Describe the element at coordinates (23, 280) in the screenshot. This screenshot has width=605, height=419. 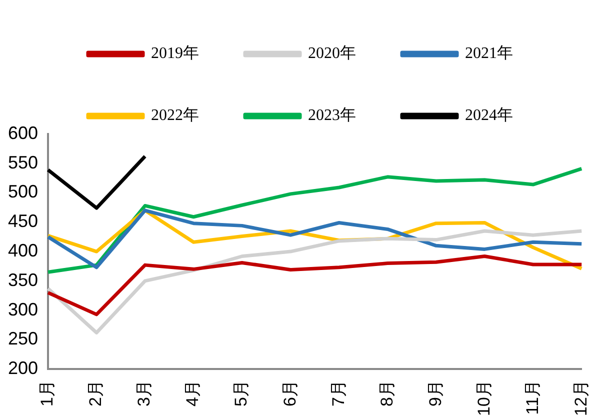
I see `y-tick-label: 350` at that location.